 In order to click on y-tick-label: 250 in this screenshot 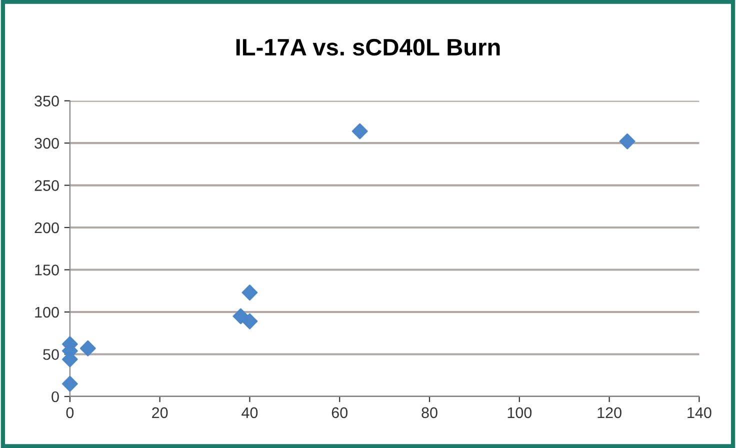, I will do `click(46, 185)`.